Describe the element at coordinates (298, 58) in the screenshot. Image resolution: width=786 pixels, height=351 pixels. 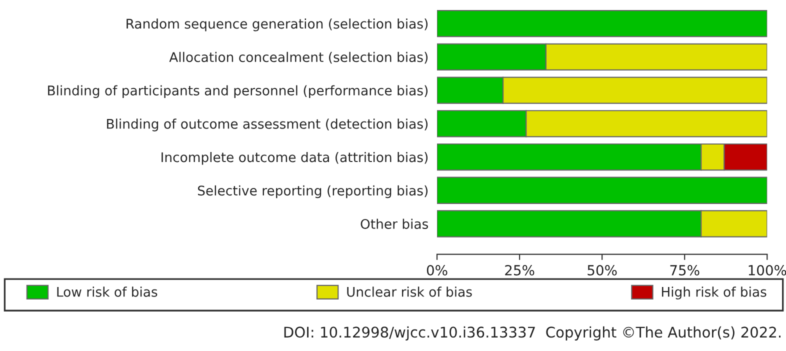
I see `y-tick-label: Allocation concealment (selection bias)` at that location.